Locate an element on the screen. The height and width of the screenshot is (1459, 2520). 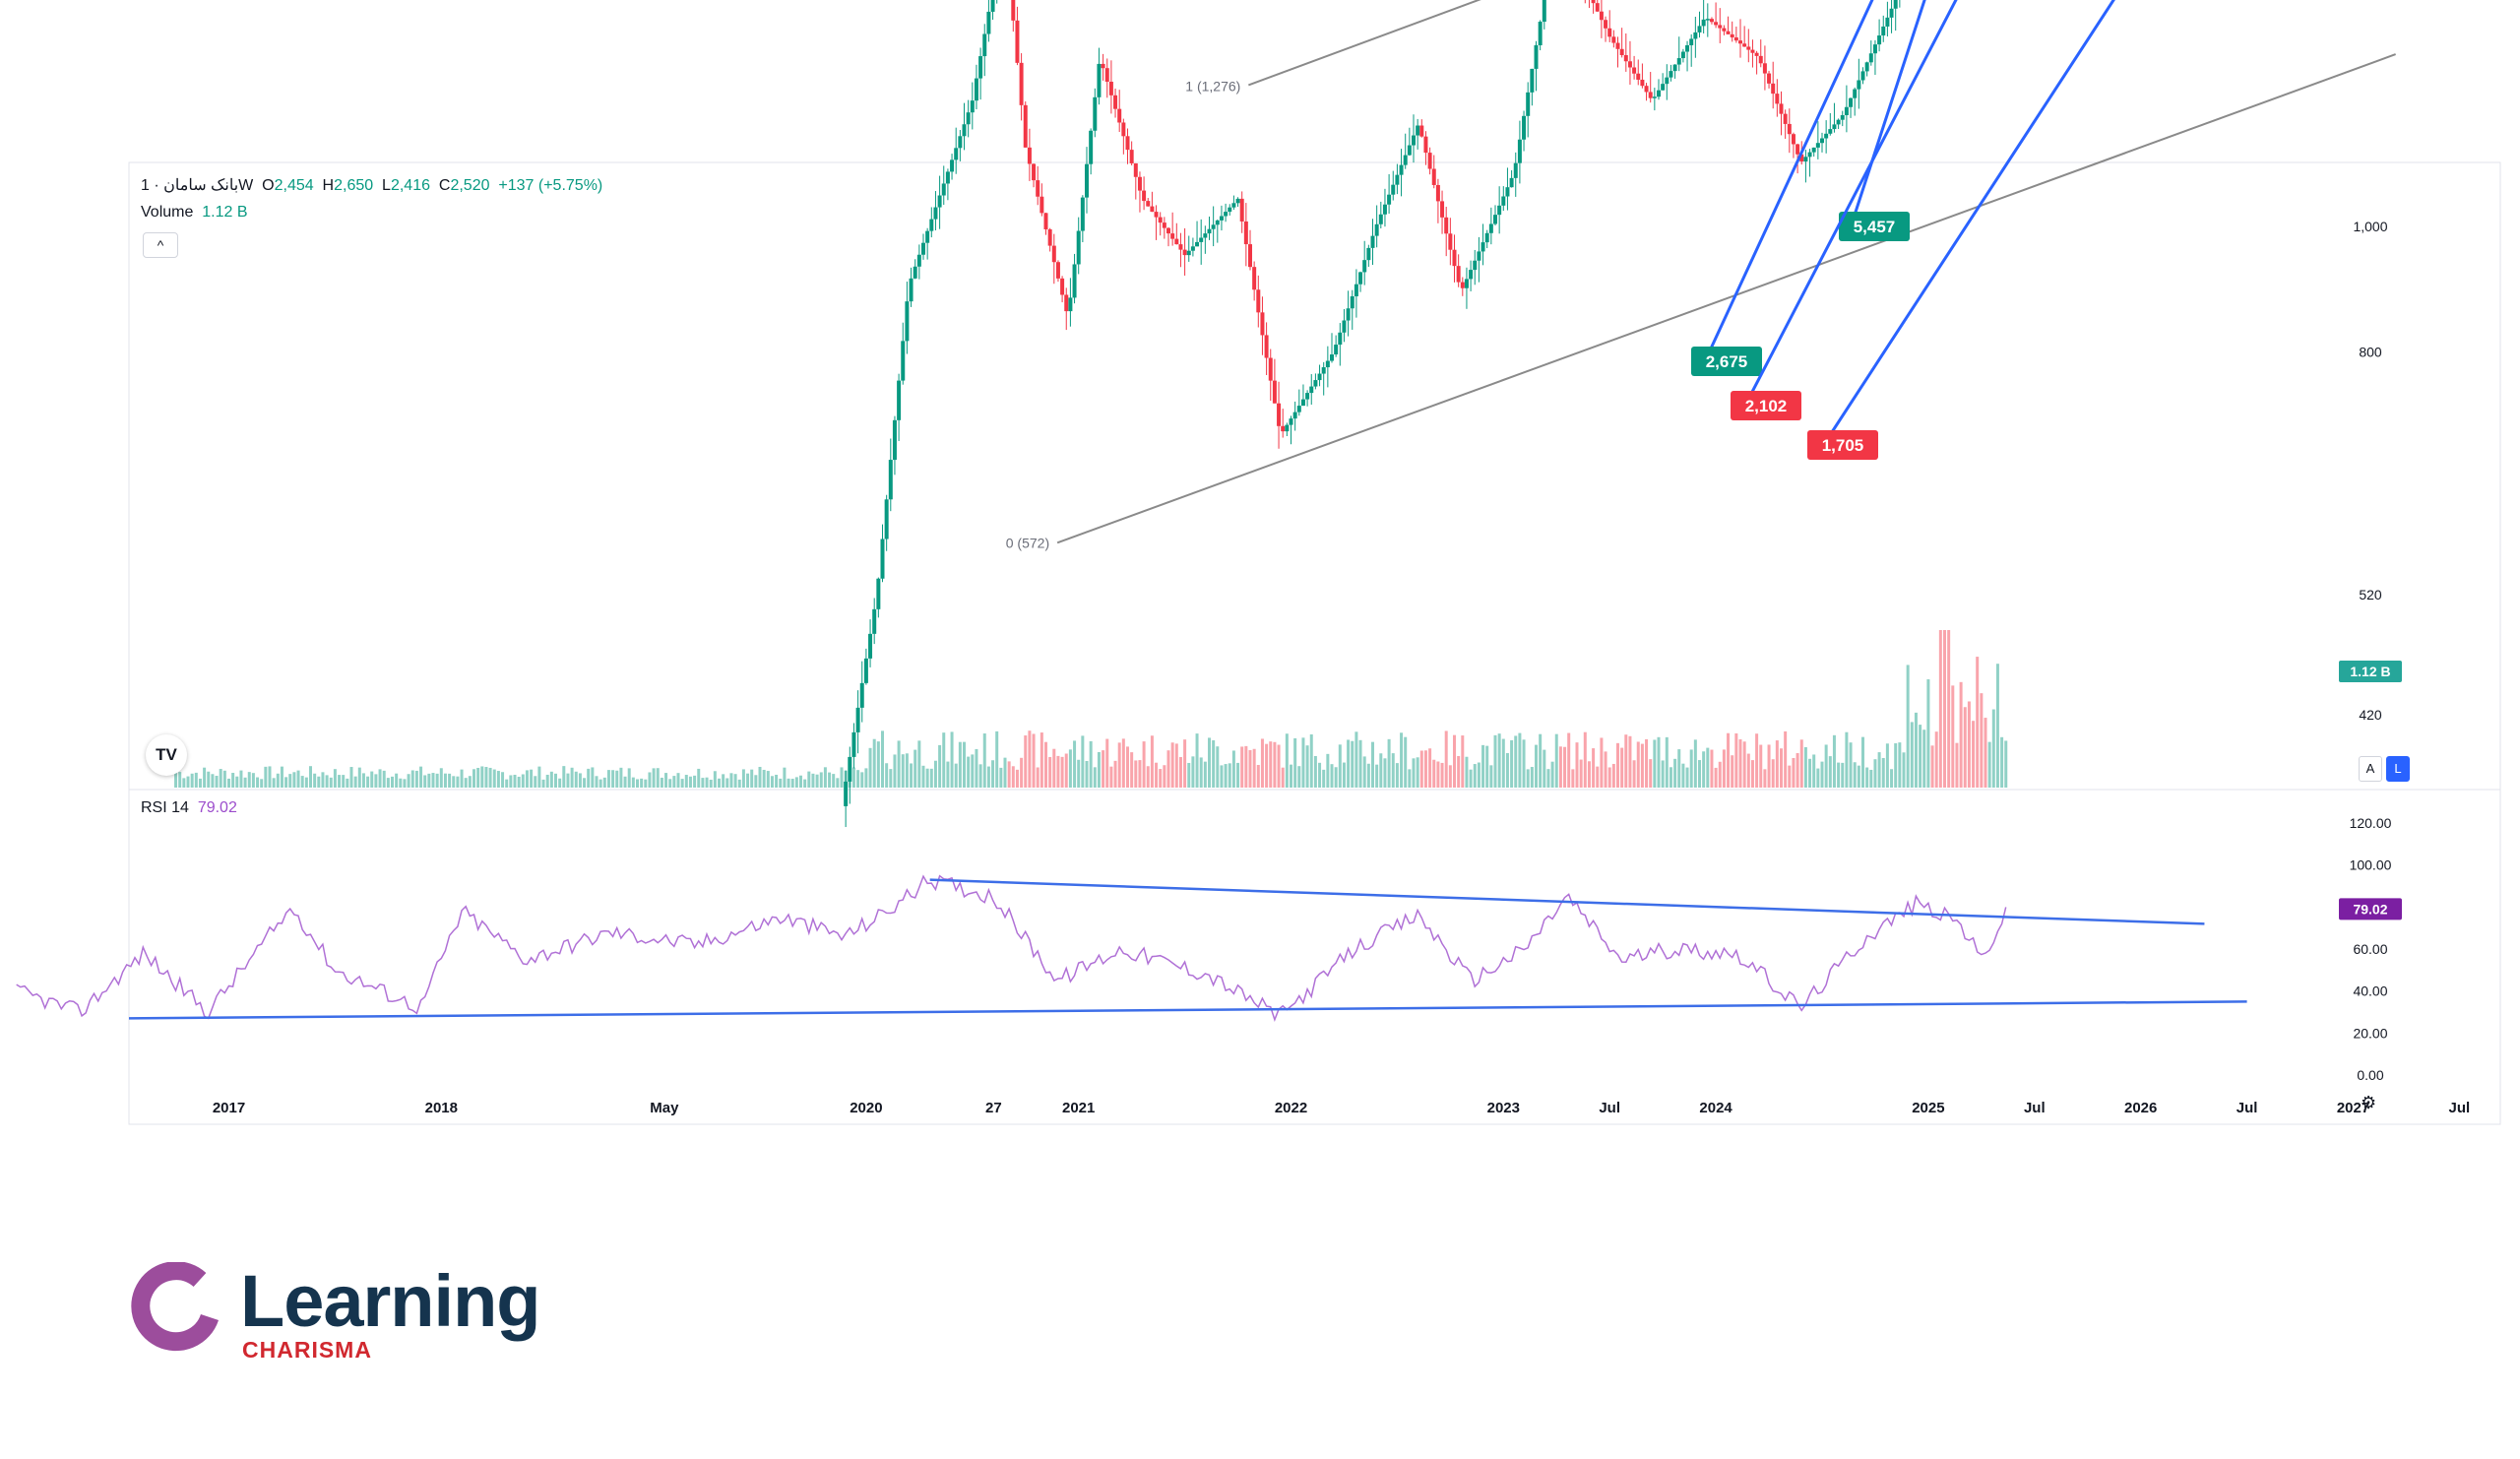
auto-scale-button: A is located at coordinates (2370, 769).